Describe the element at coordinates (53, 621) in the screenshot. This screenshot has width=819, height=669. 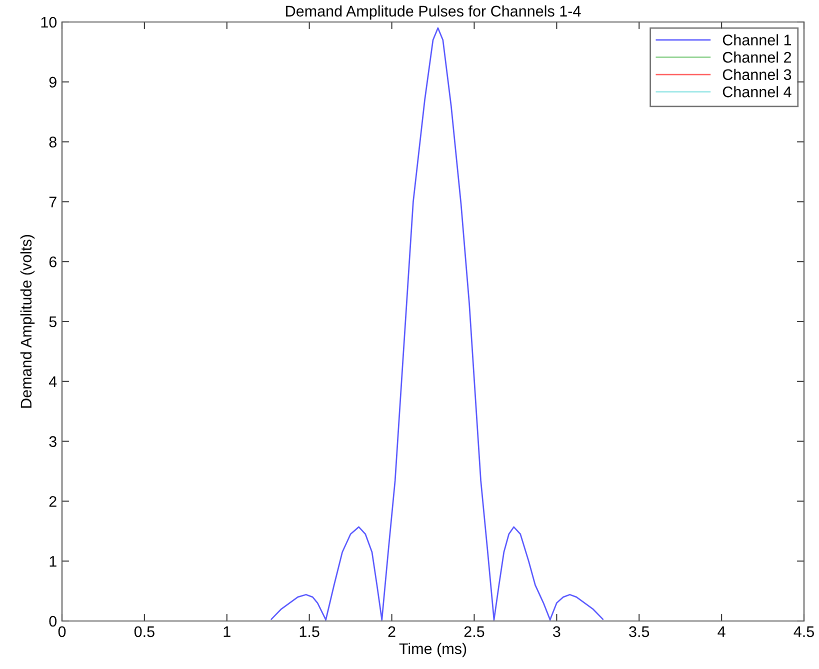
I see `y-tick-label: 0` at that location.